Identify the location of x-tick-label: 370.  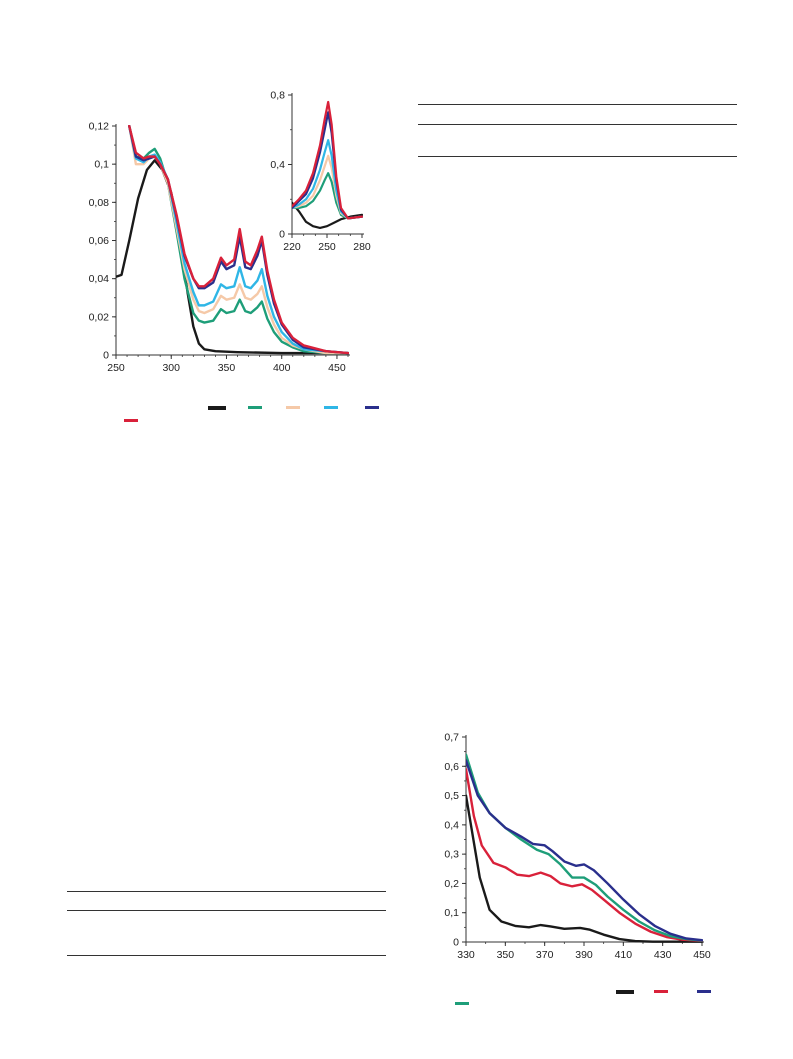
(545, 955).